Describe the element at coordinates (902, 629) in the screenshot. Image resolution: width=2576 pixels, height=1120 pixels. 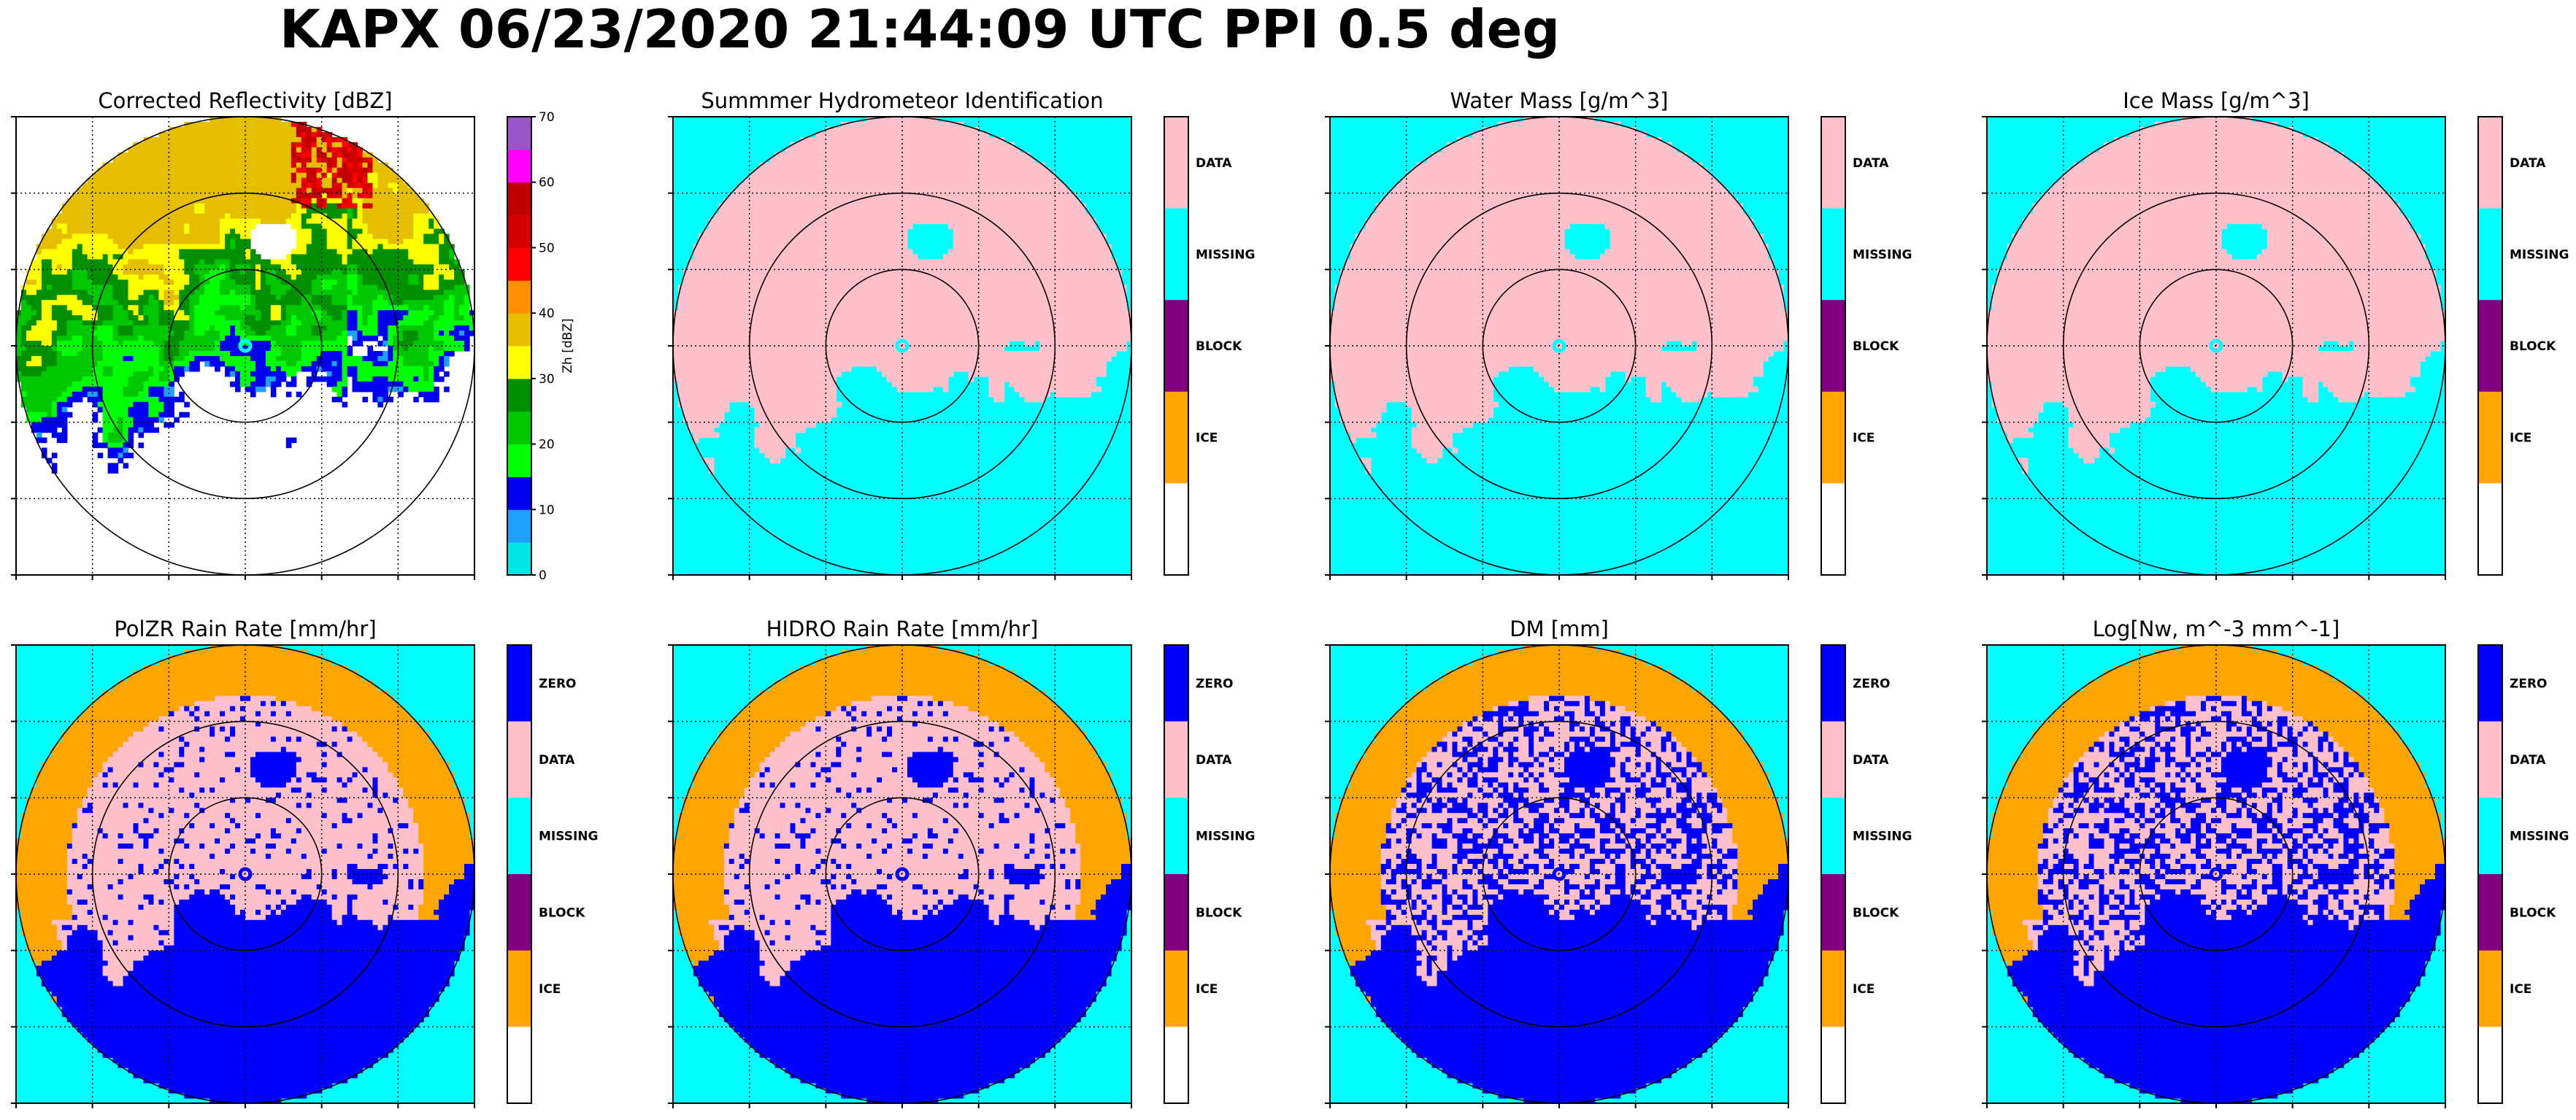
I see `panel-title: HIDRO Rain Rate [mm/hr]` at that location.